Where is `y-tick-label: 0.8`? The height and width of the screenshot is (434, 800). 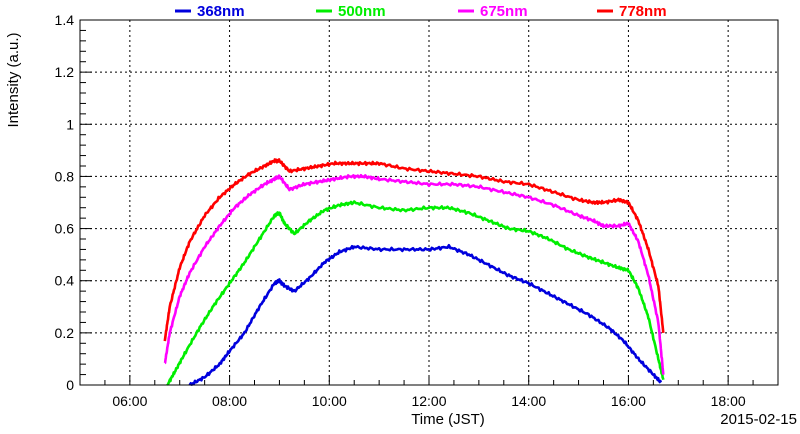
y-tick-label: 0.8 is located at coordinates (65, 176).